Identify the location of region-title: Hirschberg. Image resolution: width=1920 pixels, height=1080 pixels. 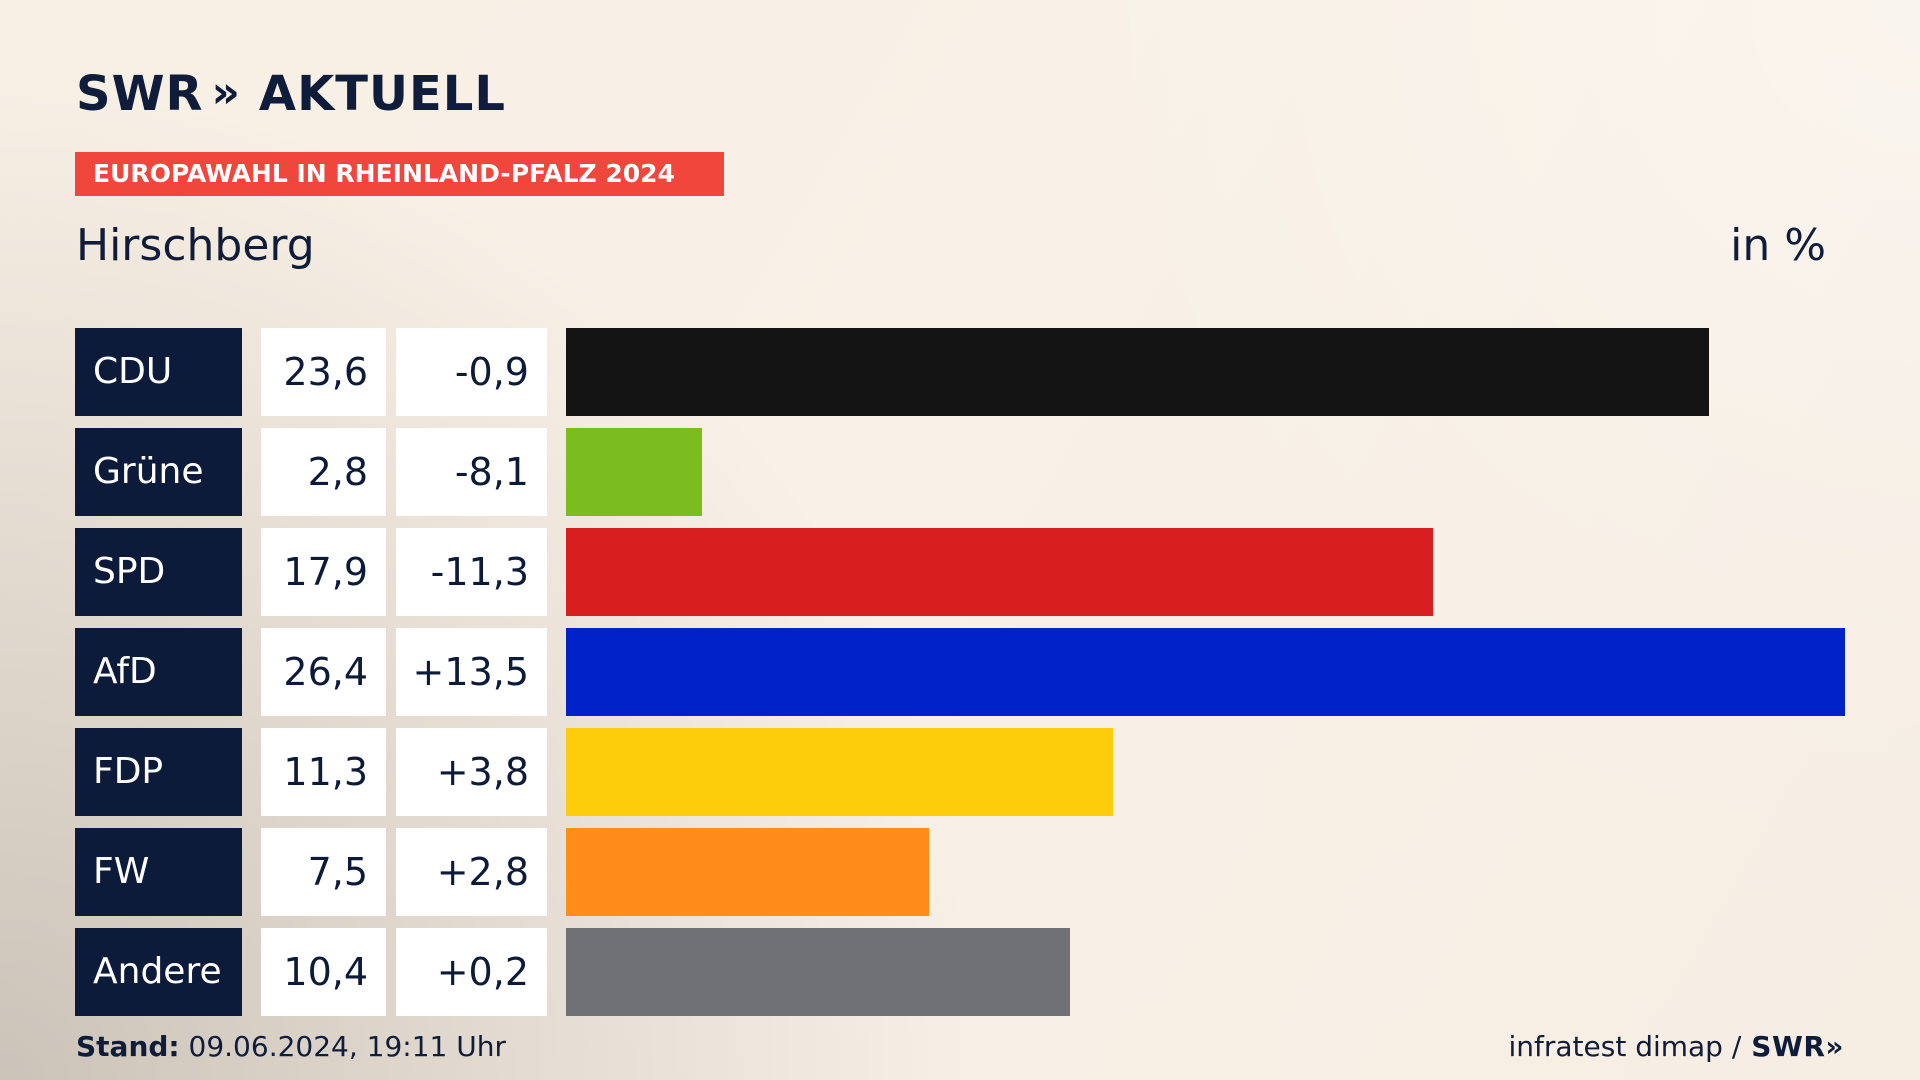
(195, 245).